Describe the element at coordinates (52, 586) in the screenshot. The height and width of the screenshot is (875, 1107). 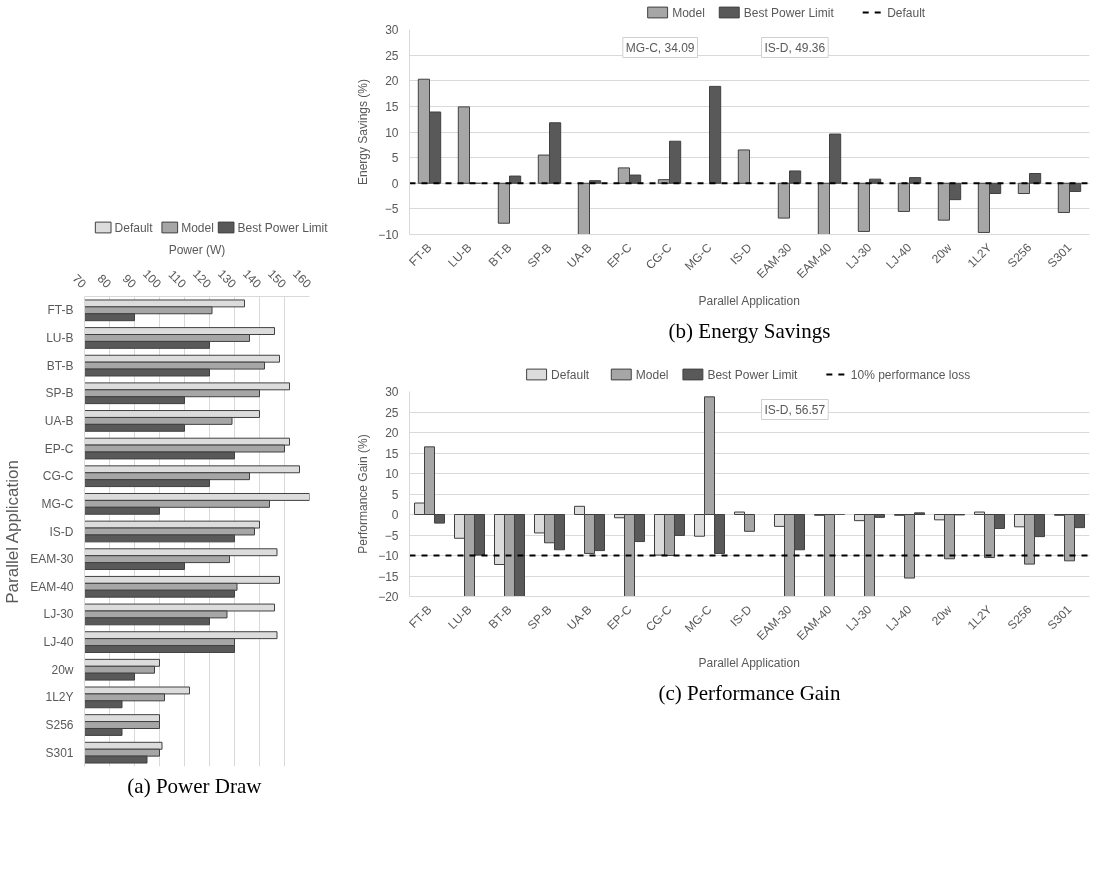
I see `y-tick-label: EAM-40` at that location.